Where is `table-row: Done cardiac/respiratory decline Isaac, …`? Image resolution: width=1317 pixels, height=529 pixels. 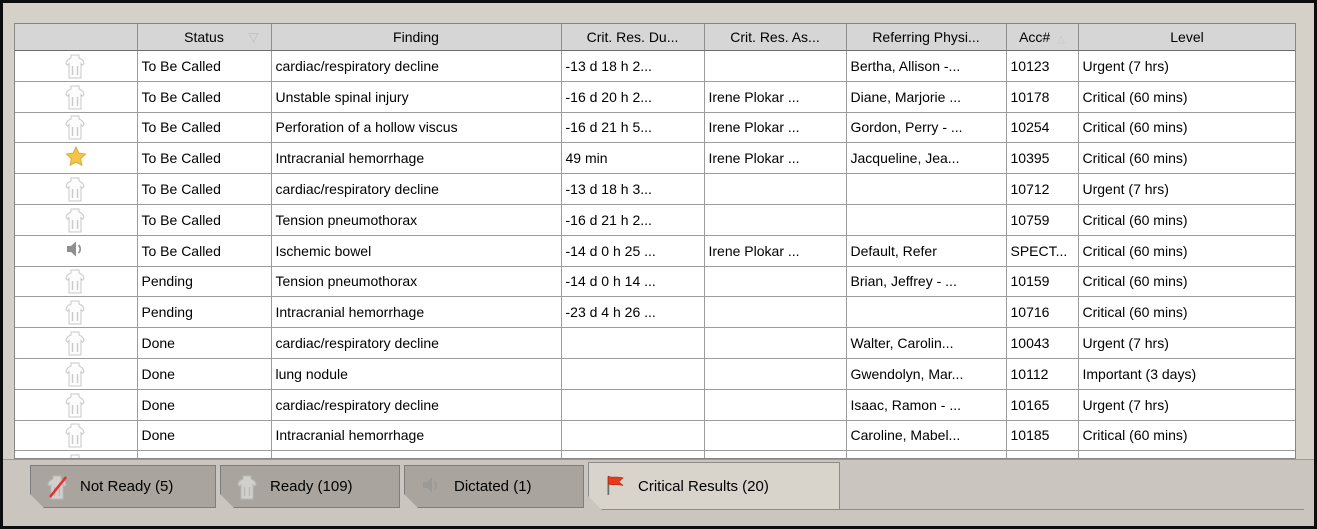
table-row: Done cardiac/respiratory decline Isaac, … is located at coordinates (655, 405).